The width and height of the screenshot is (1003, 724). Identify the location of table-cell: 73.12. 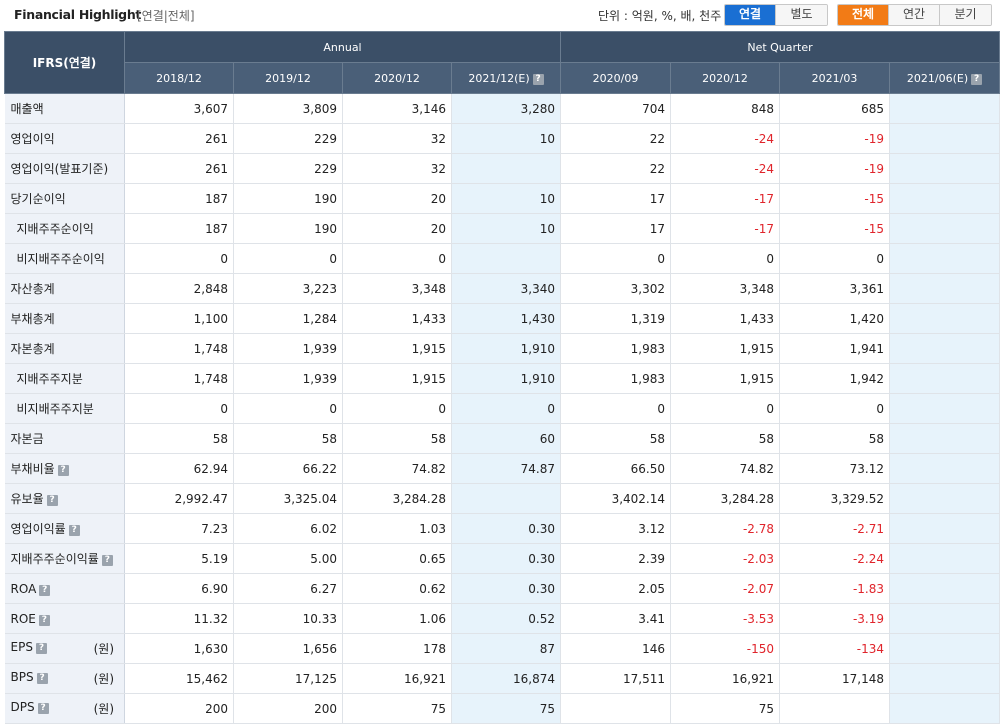
(834, 468).